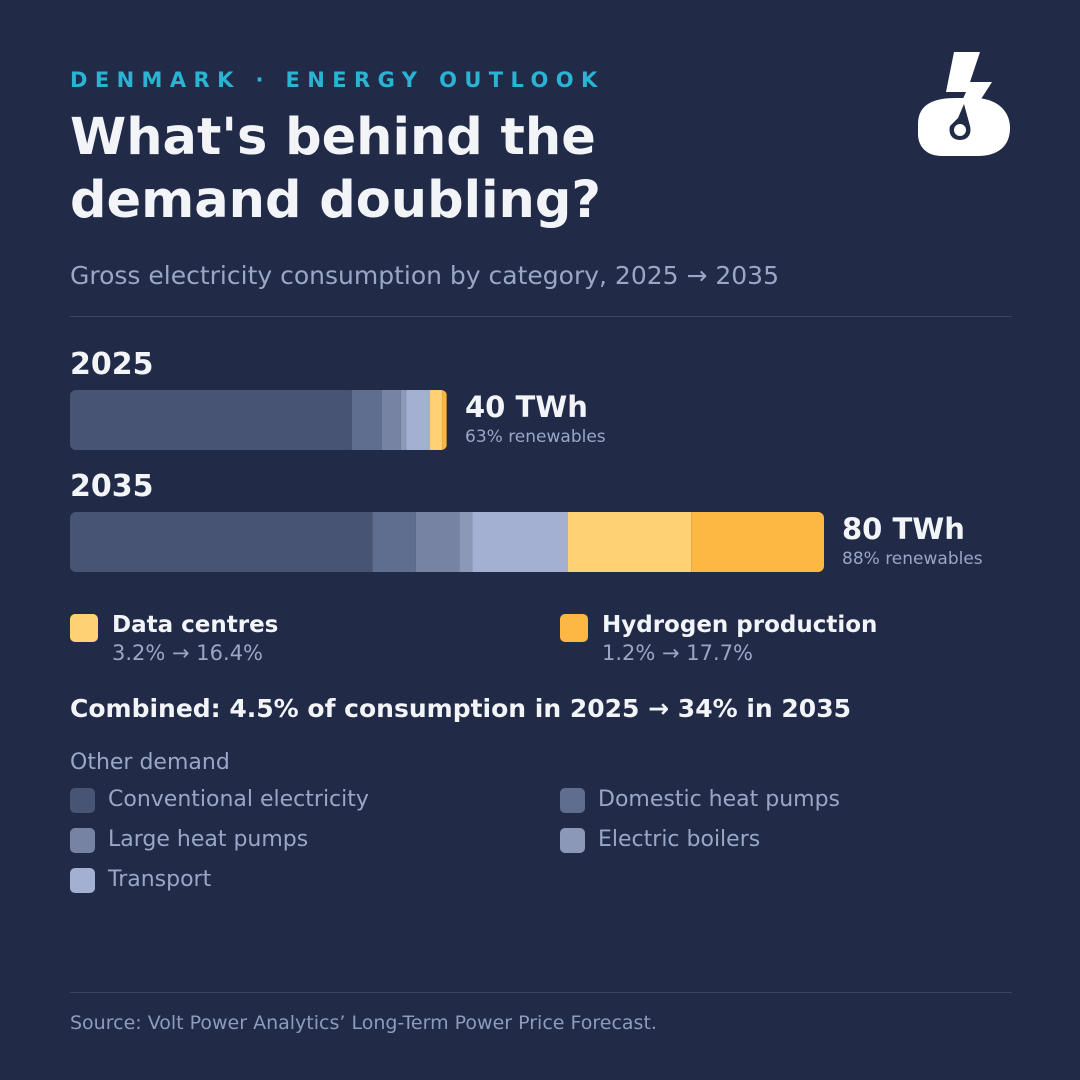  I want to click on legend-label-hydrogen-production: Hydrogen production, so click(740, 625).